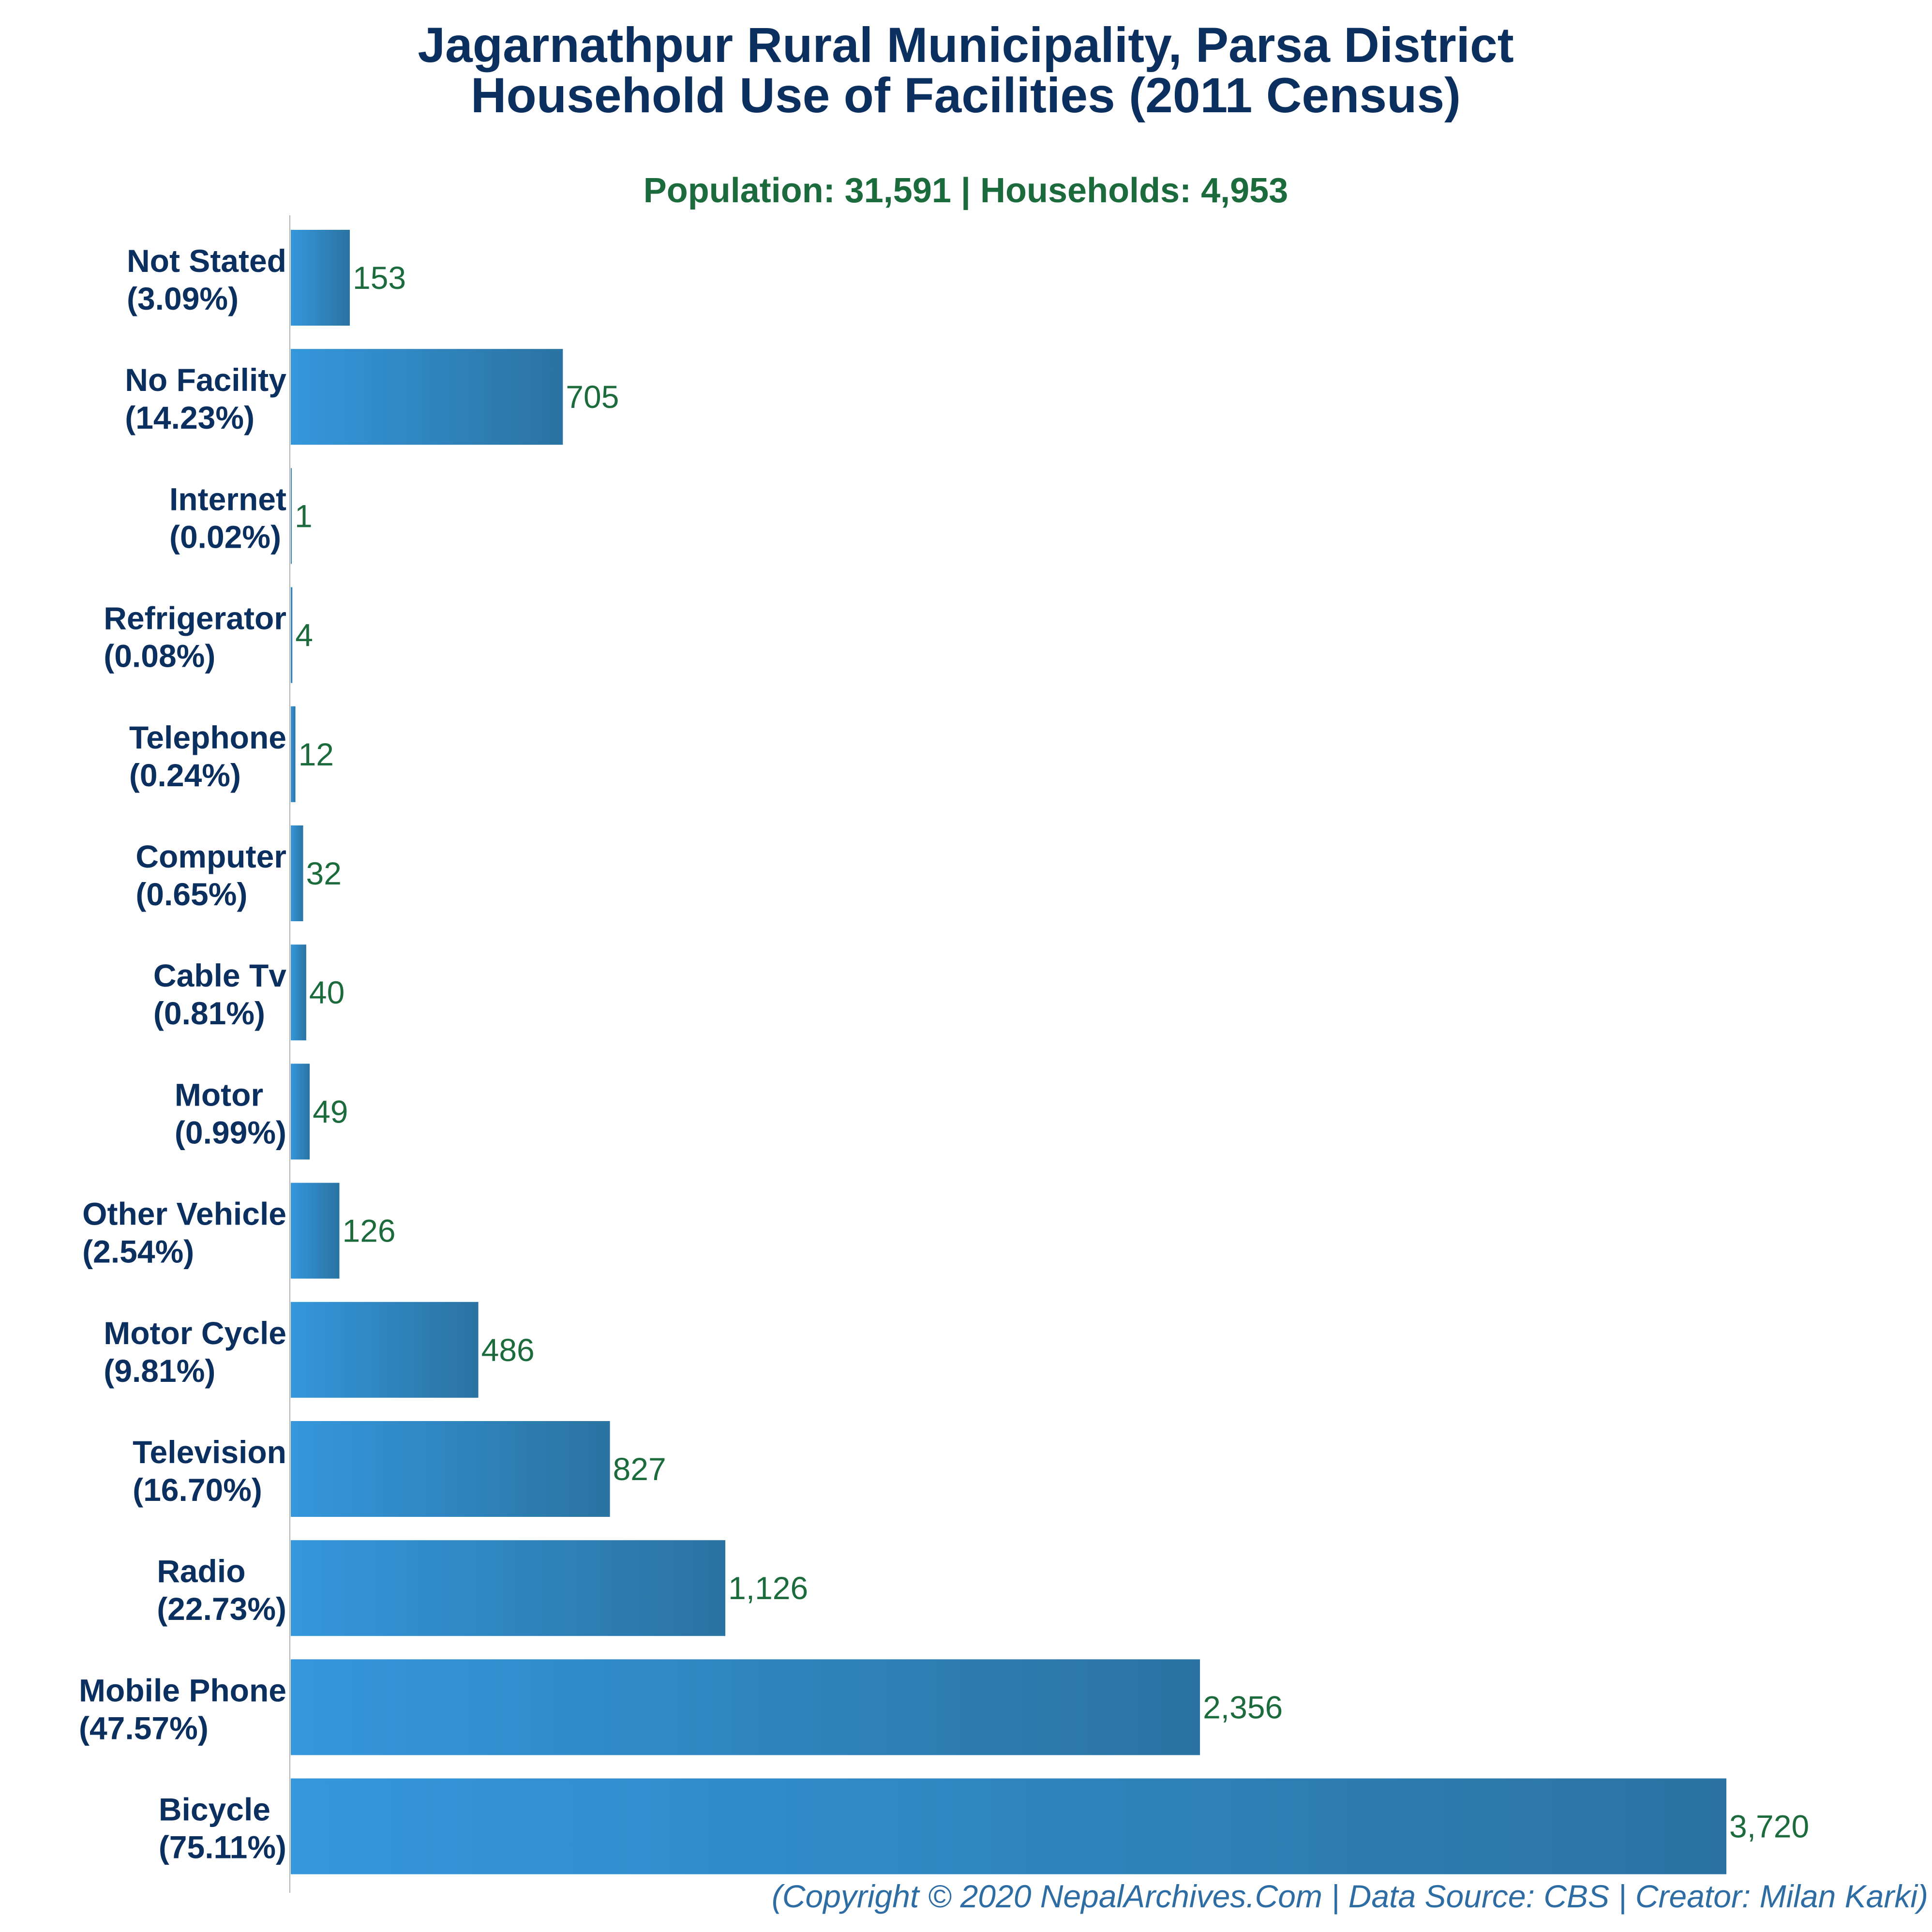 The width and height of the screenshot is (1932, 1932). What do you see at coordinates (183, 298) in the screenshot?
I see `category-percent: (3.09%)` at bounding box center [183, 298].